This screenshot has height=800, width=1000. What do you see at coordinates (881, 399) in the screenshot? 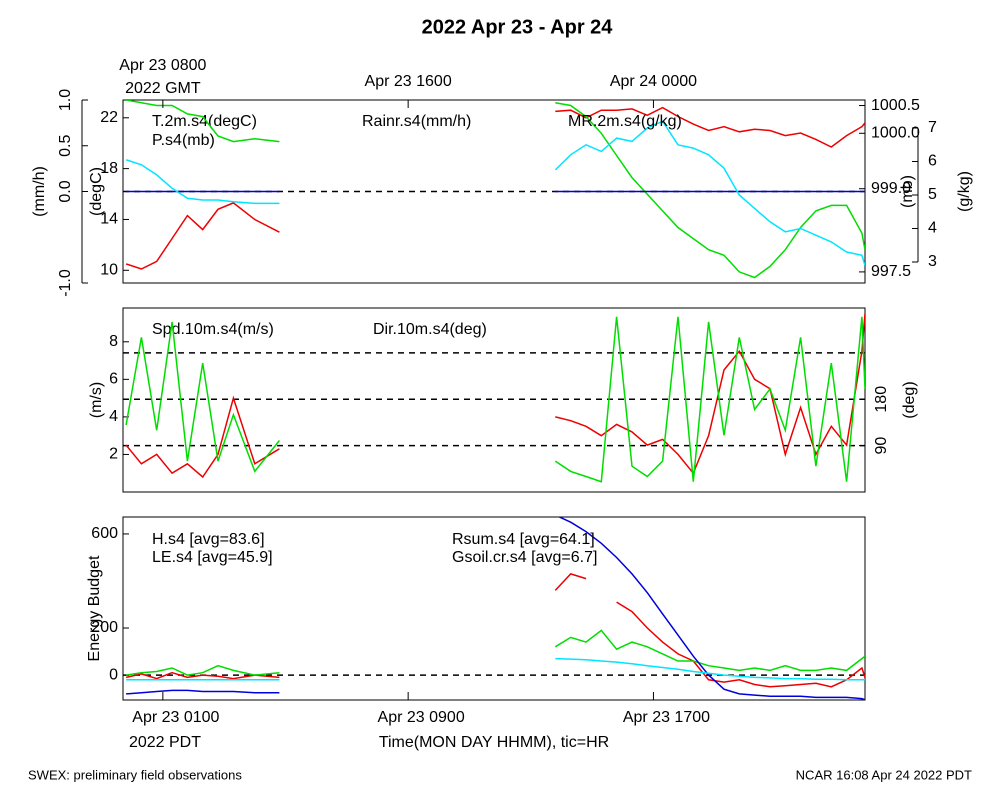
I see `y-tick-label: 180` at bounding box center [881, 399].